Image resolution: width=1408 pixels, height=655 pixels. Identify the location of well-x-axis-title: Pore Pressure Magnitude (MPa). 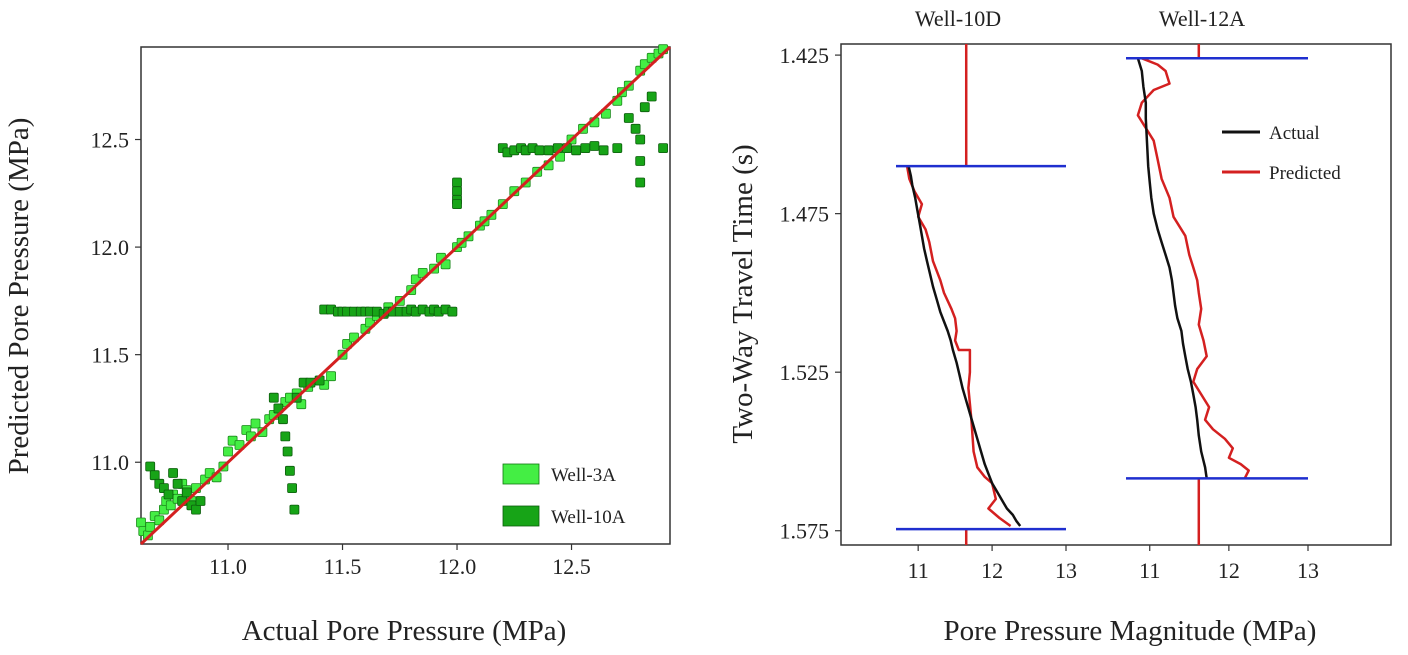
(1130, 631).